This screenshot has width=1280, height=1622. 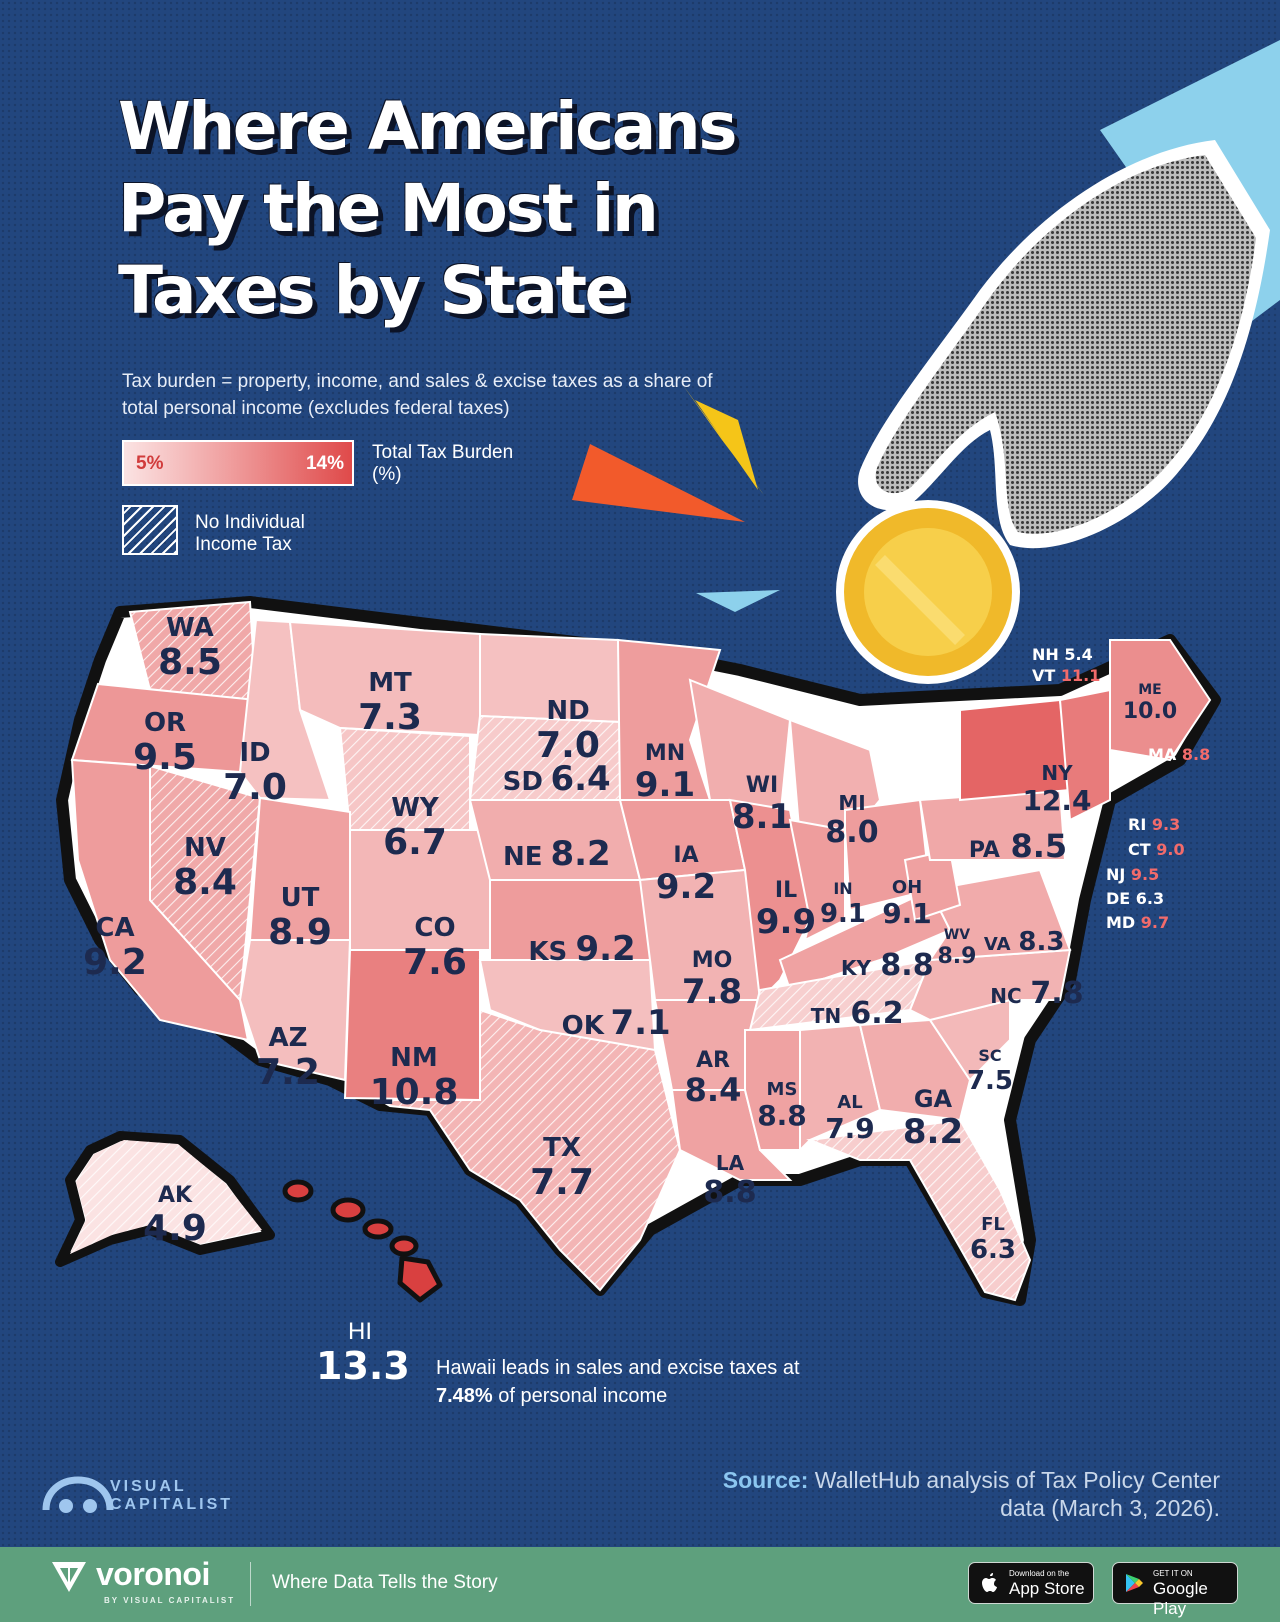 I want to click on state-value-ND: 7.0, so click(x=568, y=745).